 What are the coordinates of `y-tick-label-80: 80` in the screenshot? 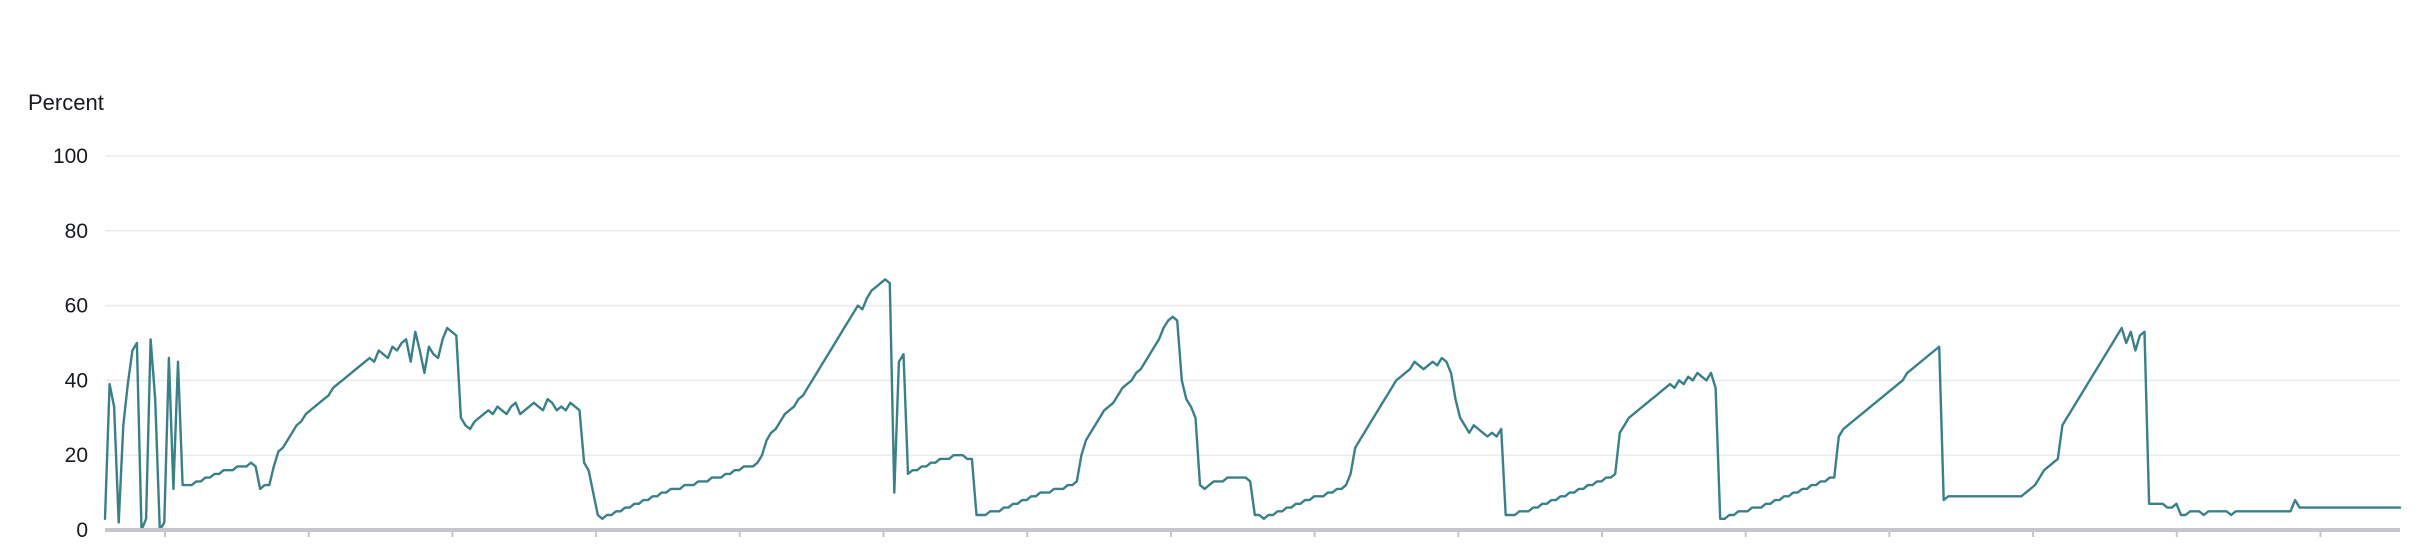 It's located at (76, 231).